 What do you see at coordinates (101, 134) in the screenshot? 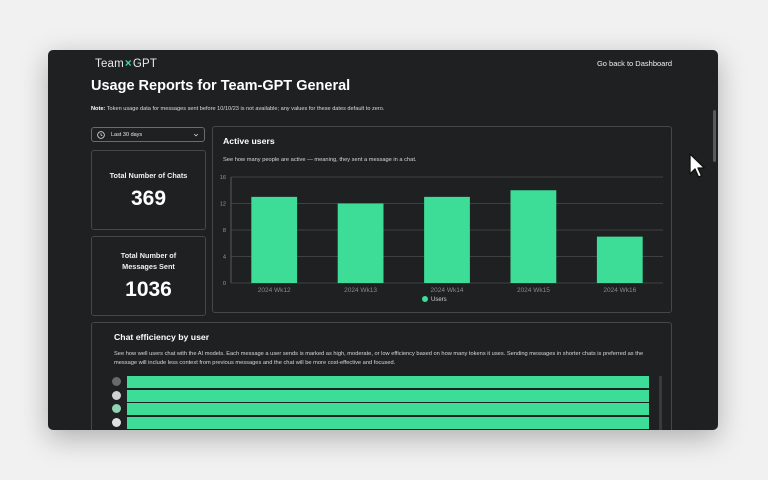
I see `clock-icon` at bounding box center [101, 134].